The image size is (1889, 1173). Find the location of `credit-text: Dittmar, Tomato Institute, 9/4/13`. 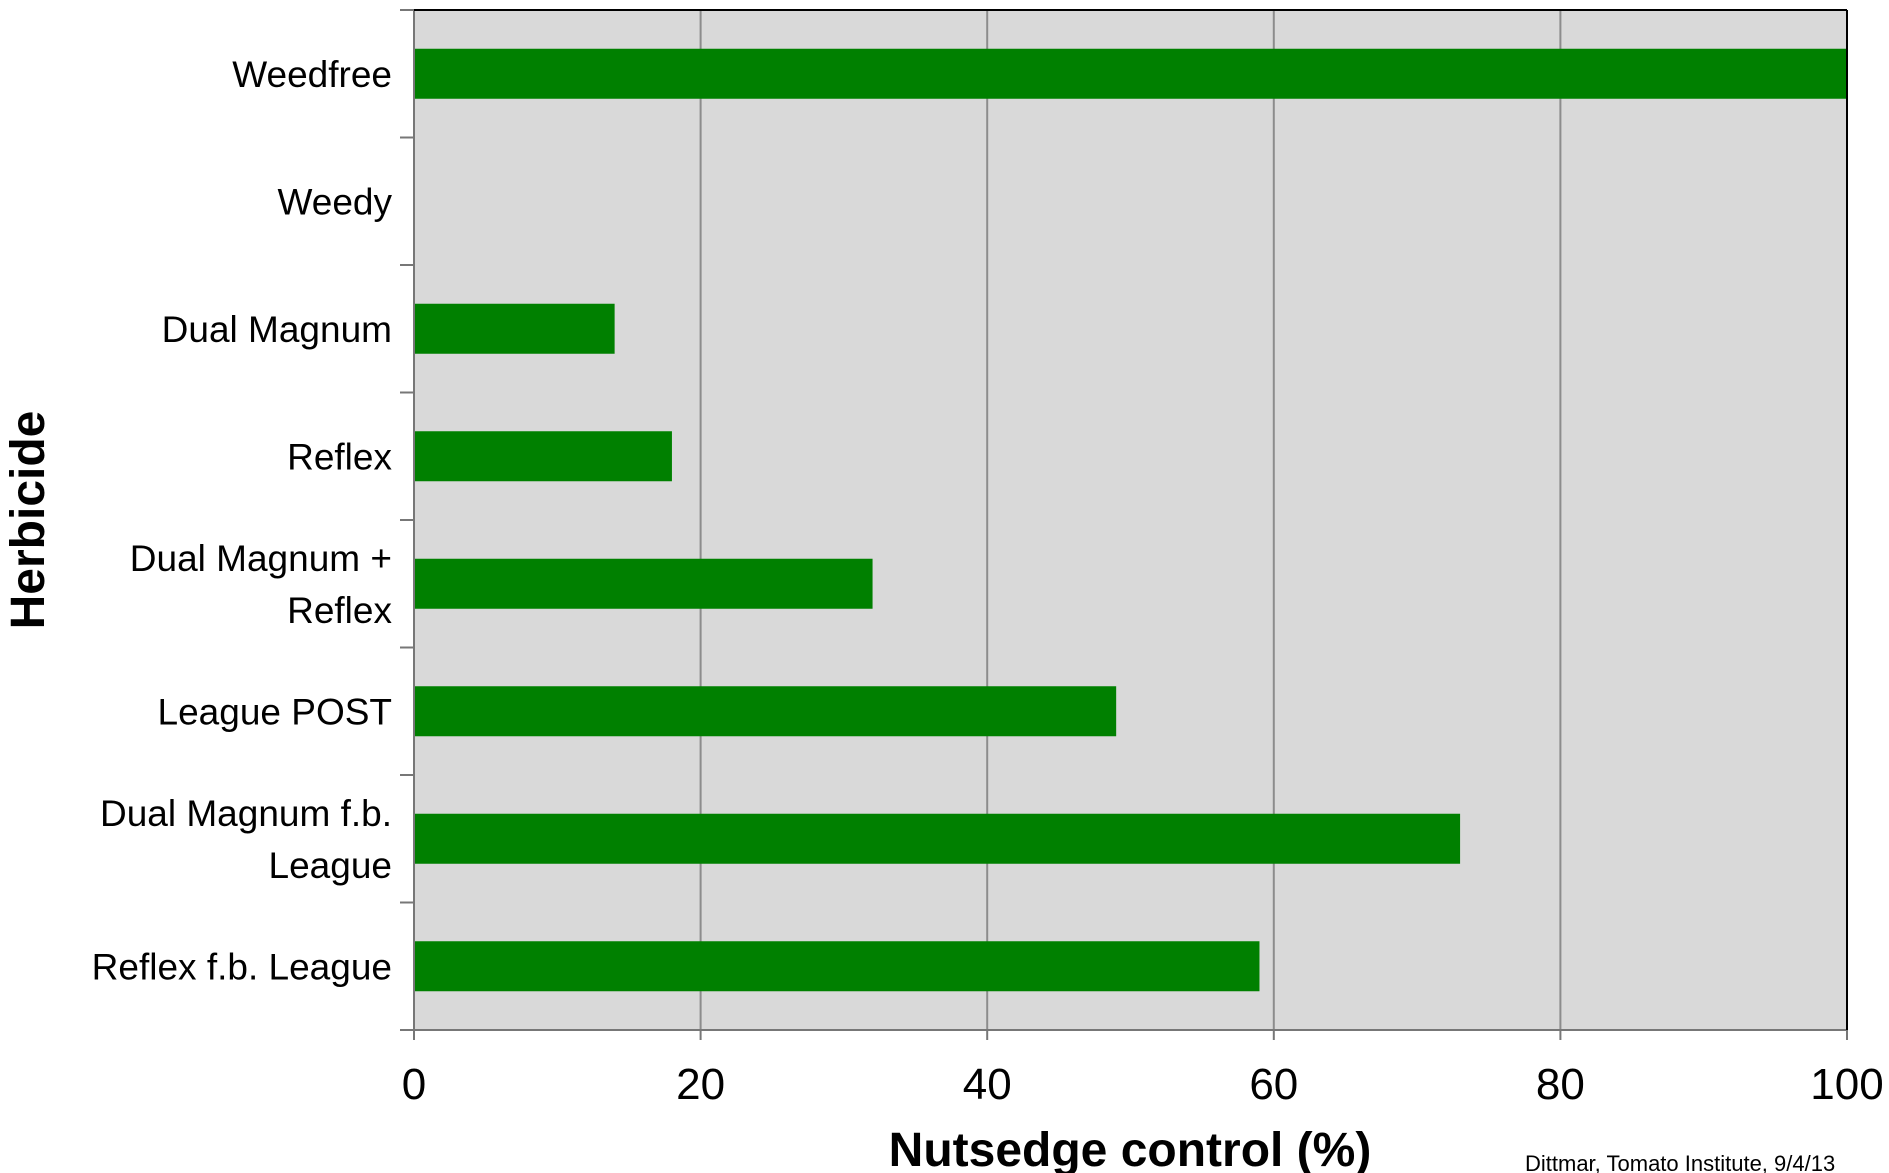

credit-text: Dittmar, Tomato Institute, 9/4/13 is located at coordinates (1680, 1162).